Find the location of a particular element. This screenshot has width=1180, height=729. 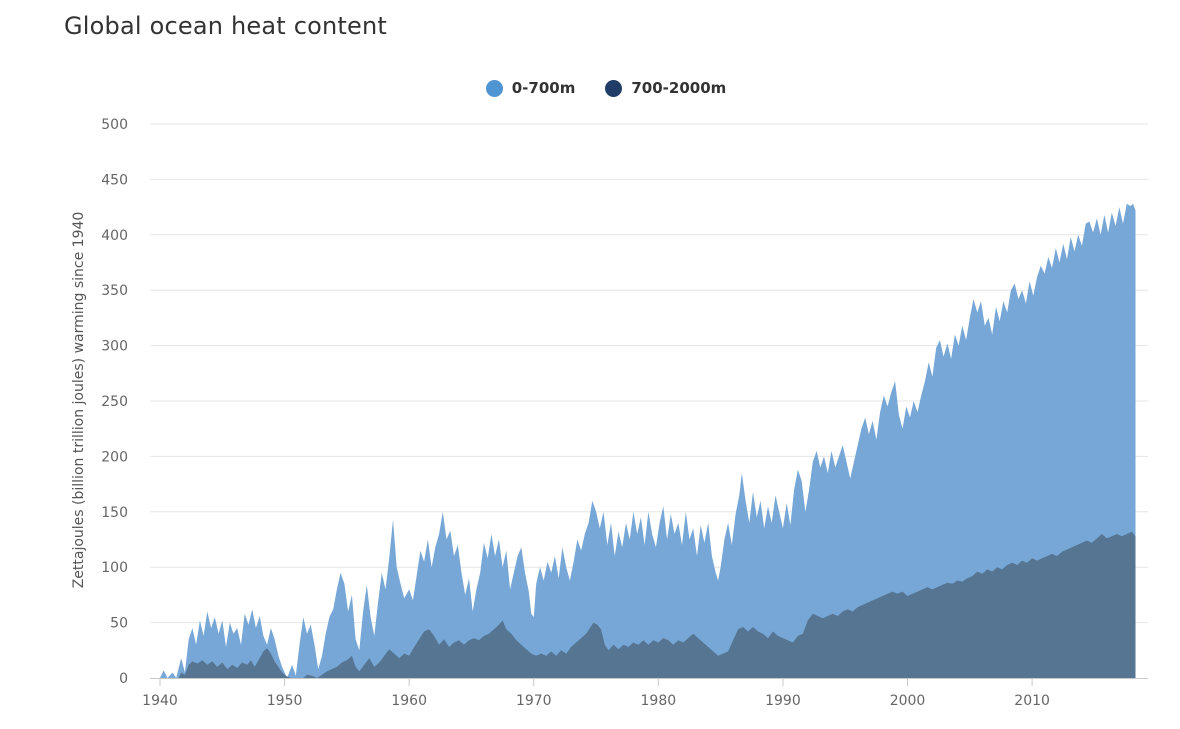

x-tick-label: 2000 is located at coordinates (908, 701).